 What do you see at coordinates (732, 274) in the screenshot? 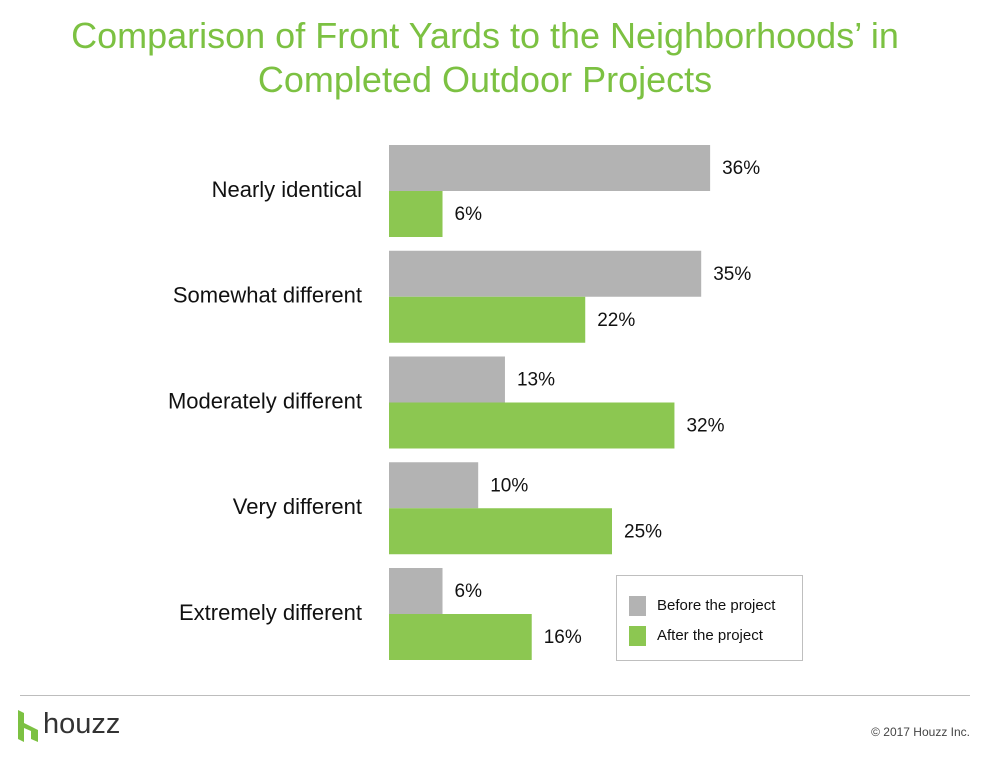
I see `data-label: 35%` at bounding box center [732, 274].